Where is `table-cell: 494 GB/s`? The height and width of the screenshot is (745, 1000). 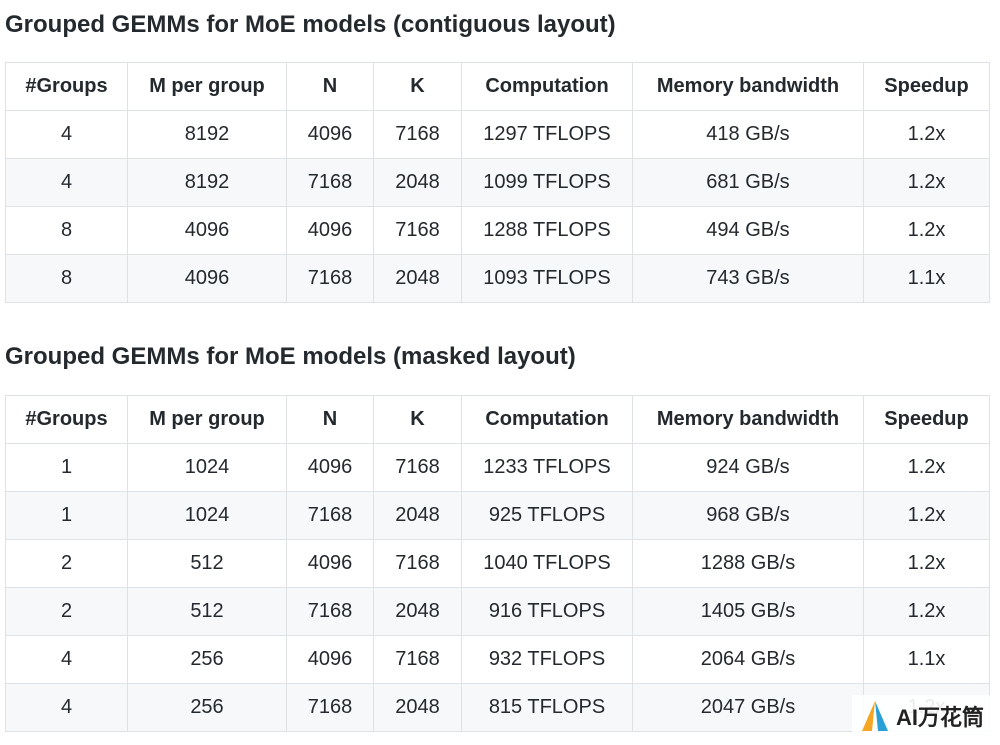 table-cell: 494 GB/s is located at coordinates (748, 230).